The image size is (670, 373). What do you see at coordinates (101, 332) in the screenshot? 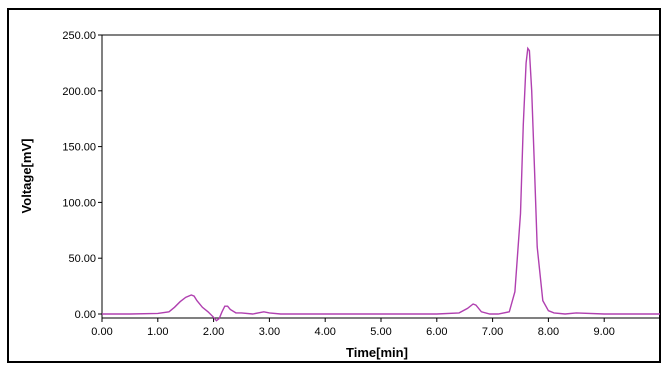
I see `x-tick-label: 0.00` at bounding box center [101, 332].